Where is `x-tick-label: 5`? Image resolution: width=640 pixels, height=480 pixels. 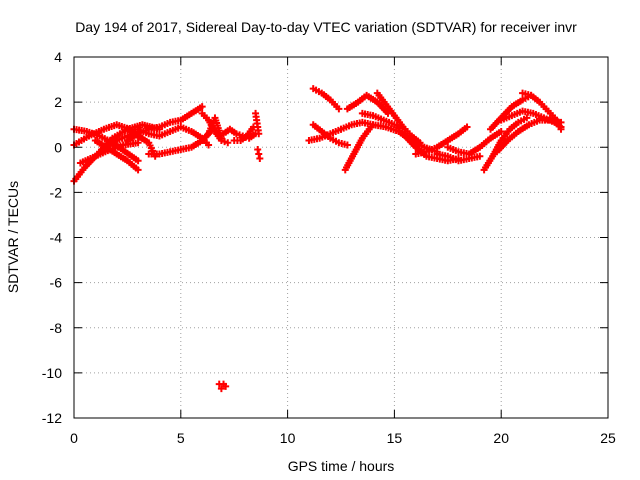 x-tick-label: 5 is located at coordinates (181, 438).